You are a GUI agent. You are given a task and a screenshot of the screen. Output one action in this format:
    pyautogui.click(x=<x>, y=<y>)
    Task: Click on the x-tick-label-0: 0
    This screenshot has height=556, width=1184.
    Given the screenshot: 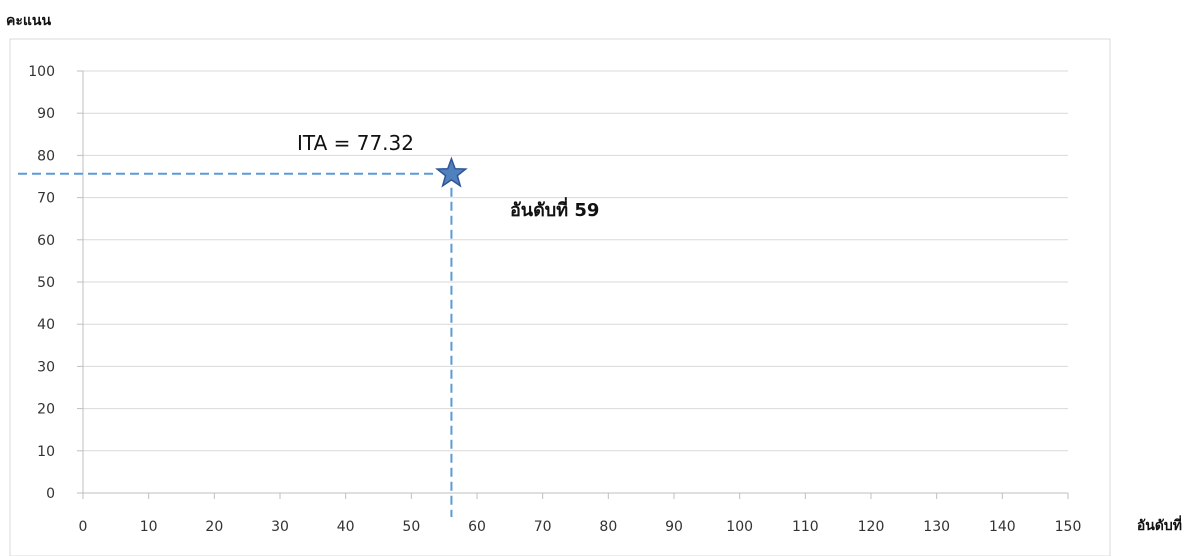 What is the action you would take?
    pyautogui.click(x=83, y=527)
    